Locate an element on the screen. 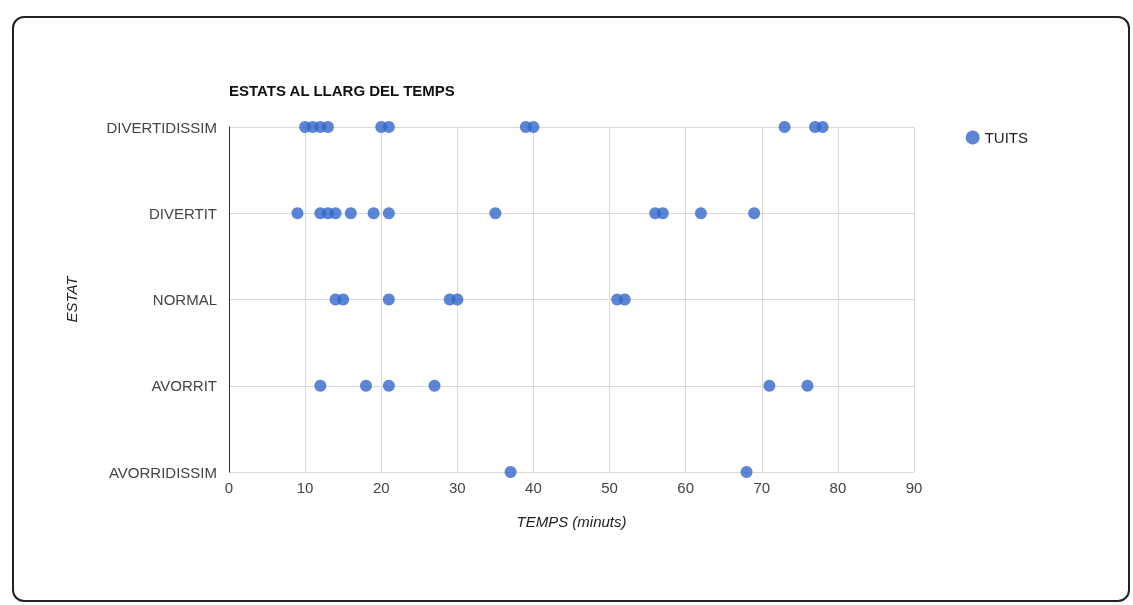 The width and height of the screenshot is (1133, 605). legend-label: TUITS is located at coordinates (1006, 137).